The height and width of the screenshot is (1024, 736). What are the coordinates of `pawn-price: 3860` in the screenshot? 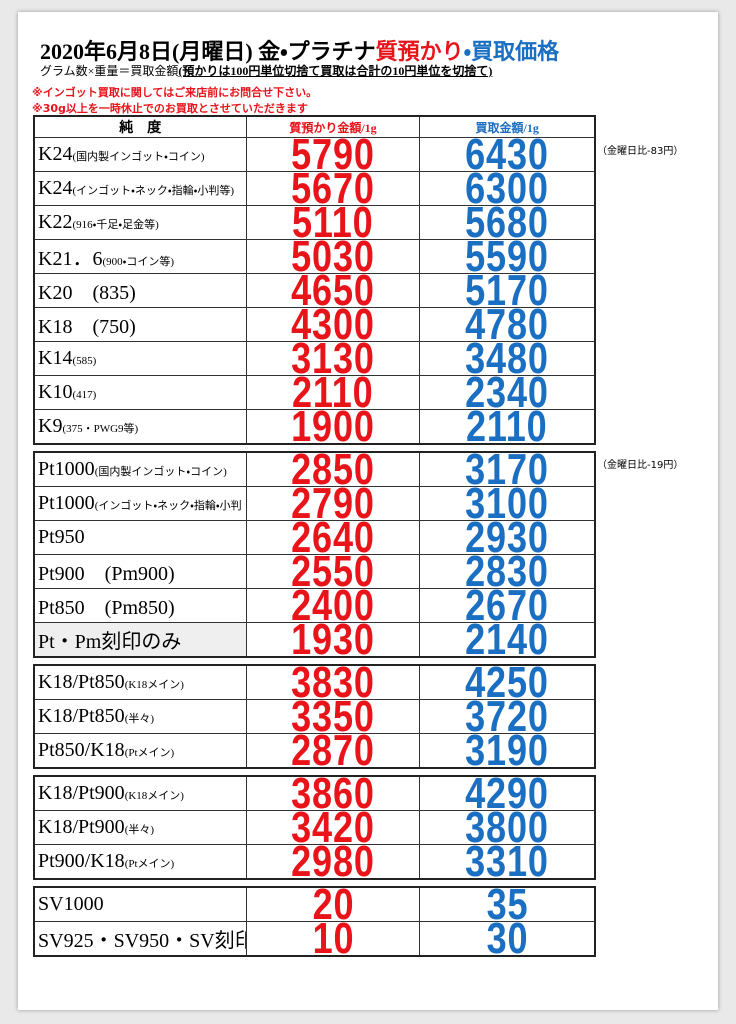 It's located at (333, 793).